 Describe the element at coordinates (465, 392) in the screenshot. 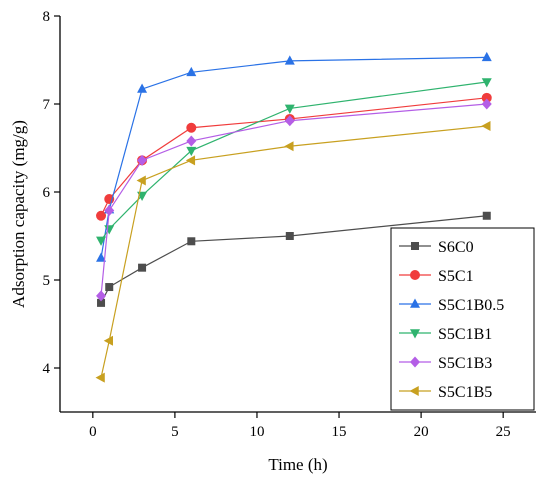

I see `legend-label: S5C1B5` at that location.